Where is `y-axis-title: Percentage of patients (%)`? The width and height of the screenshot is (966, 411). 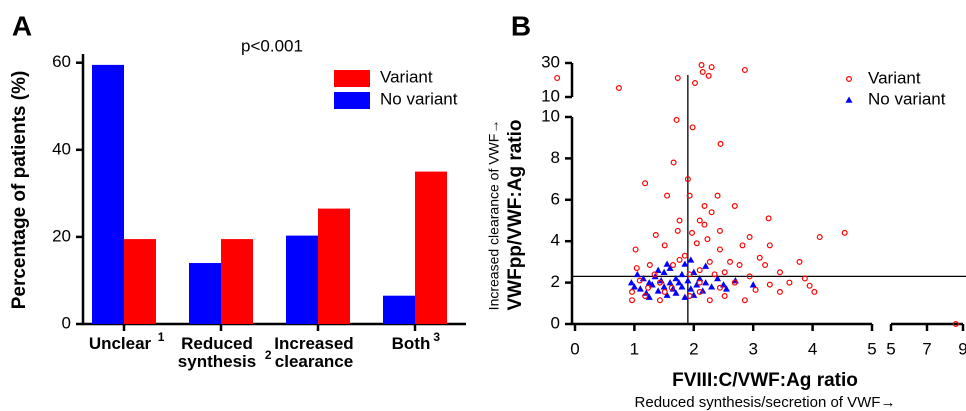
y-axis-title: Percentage of patients (%) is located at coordinates (19, 190).